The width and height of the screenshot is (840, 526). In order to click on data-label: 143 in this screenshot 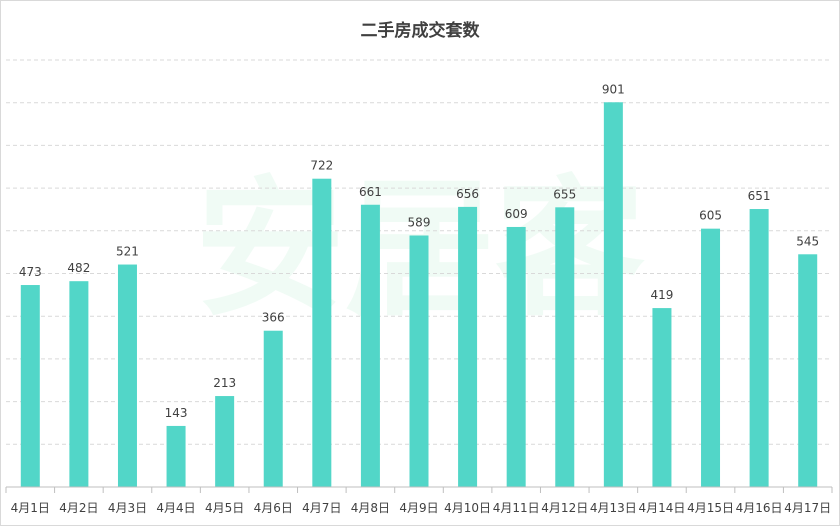, I will do `click(176, 413)`.